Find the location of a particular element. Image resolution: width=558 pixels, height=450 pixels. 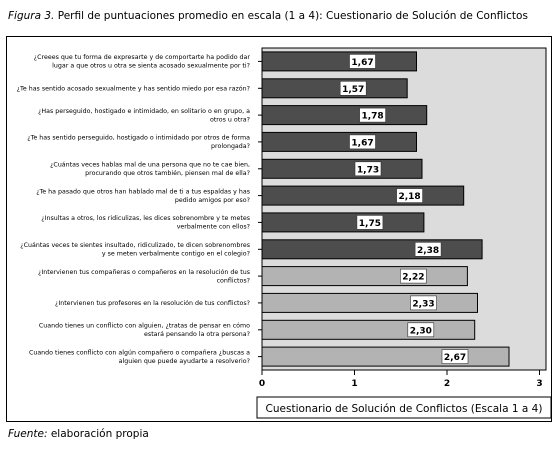

x-tick-label-2: 2 is located at coordinates (447, 384).